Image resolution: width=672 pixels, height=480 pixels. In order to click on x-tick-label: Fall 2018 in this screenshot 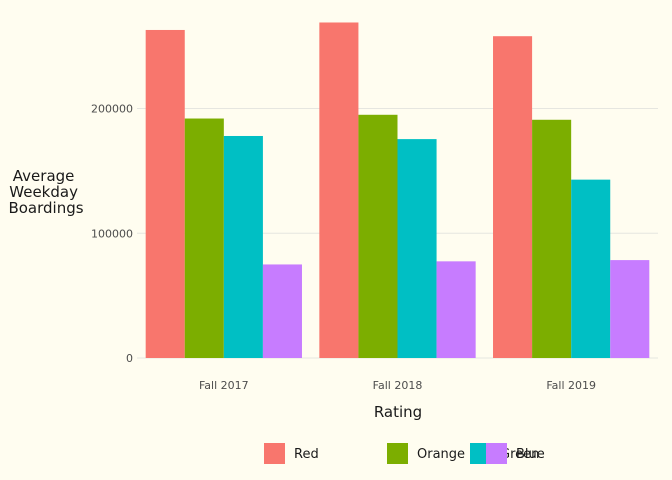, I will do `click(398, 385)`.